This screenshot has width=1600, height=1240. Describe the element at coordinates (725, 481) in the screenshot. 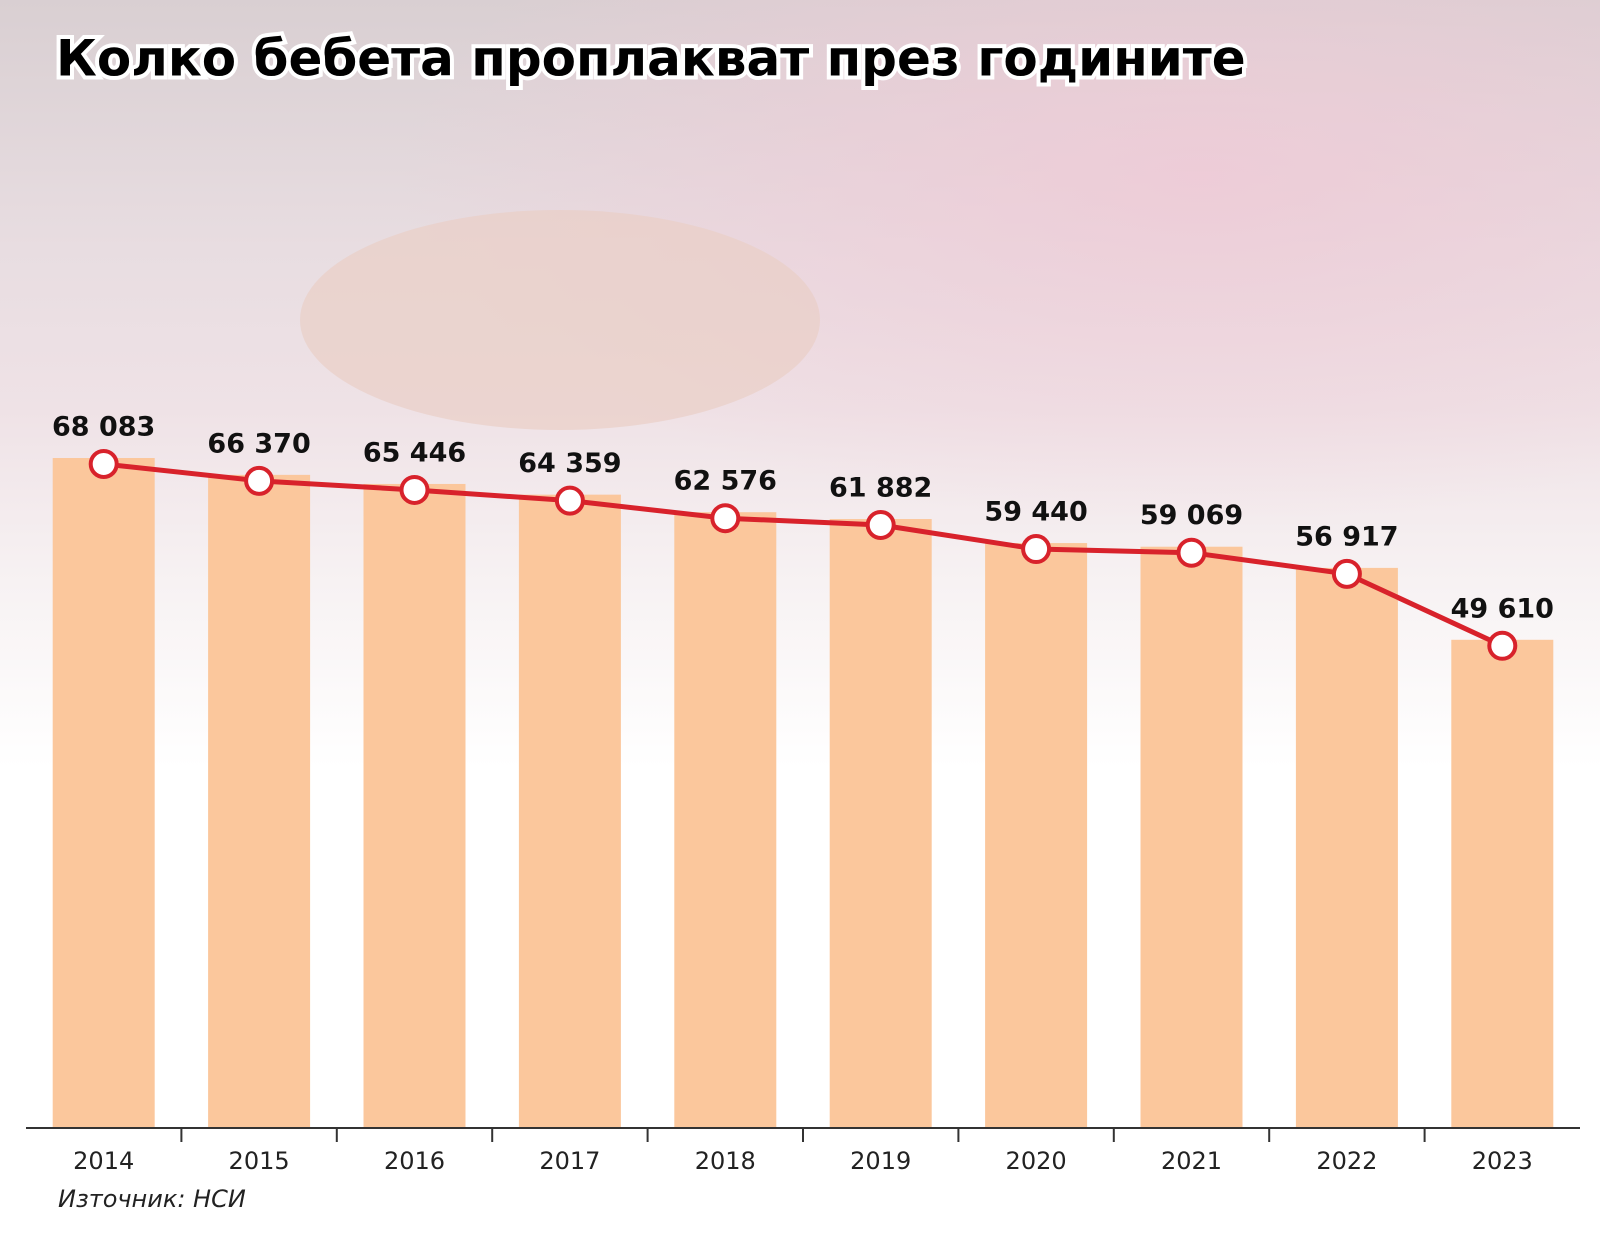

I see `value-label: 62 576` at that location.